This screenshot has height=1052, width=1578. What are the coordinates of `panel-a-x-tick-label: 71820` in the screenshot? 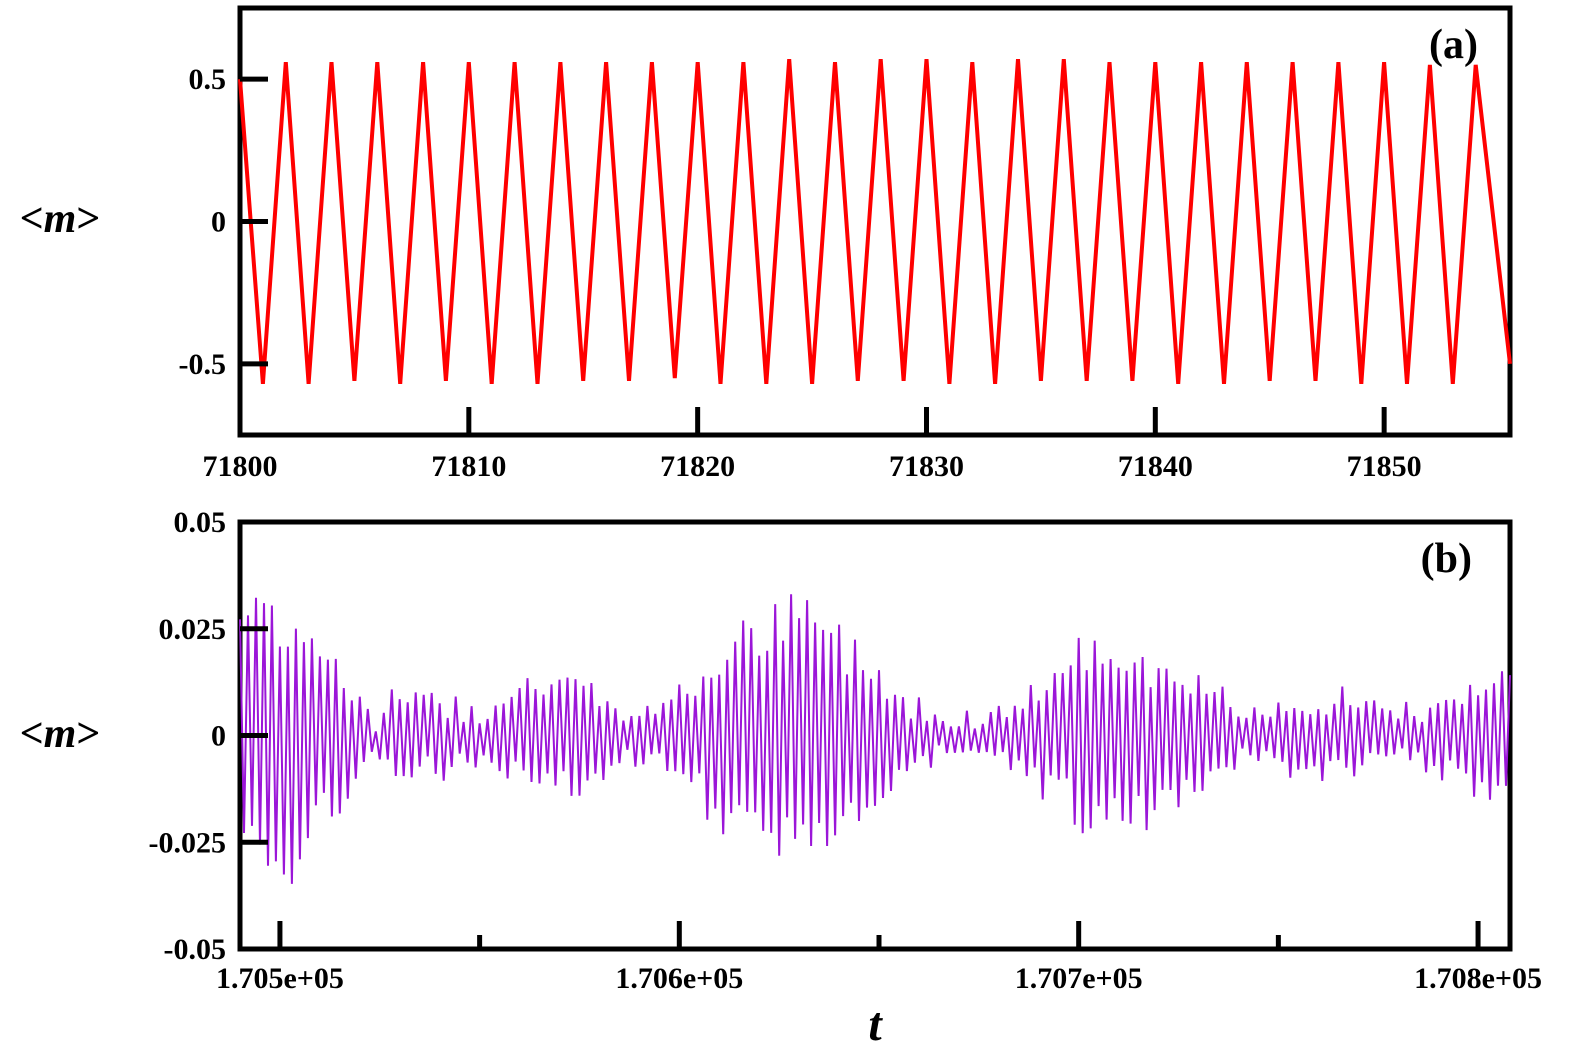 It's located at (697, 466).